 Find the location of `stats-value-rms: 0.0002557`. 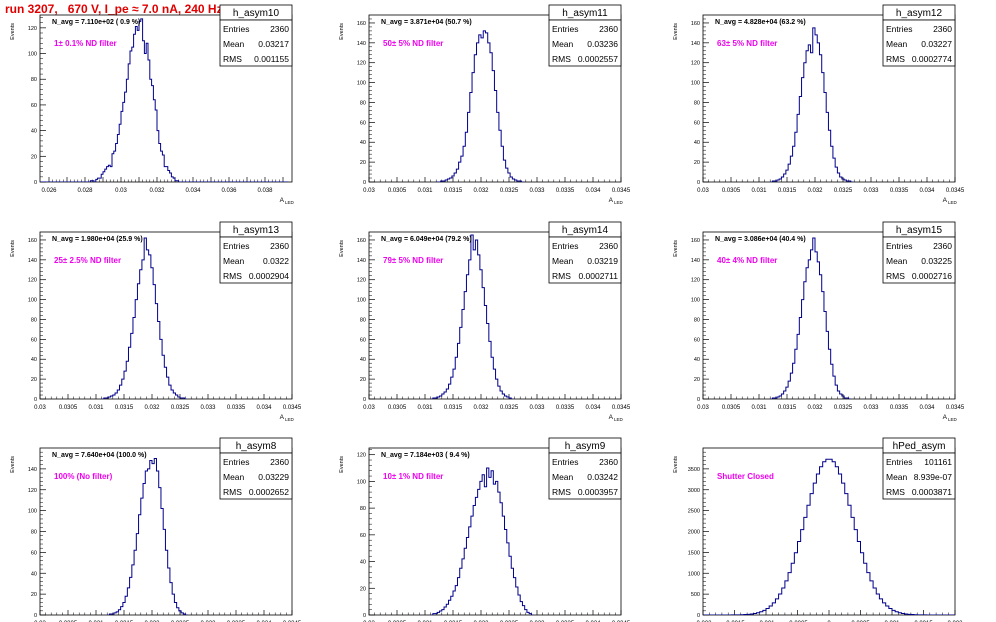

stats-value-rms: 0.0002557 is located at coordinates (598, 59).